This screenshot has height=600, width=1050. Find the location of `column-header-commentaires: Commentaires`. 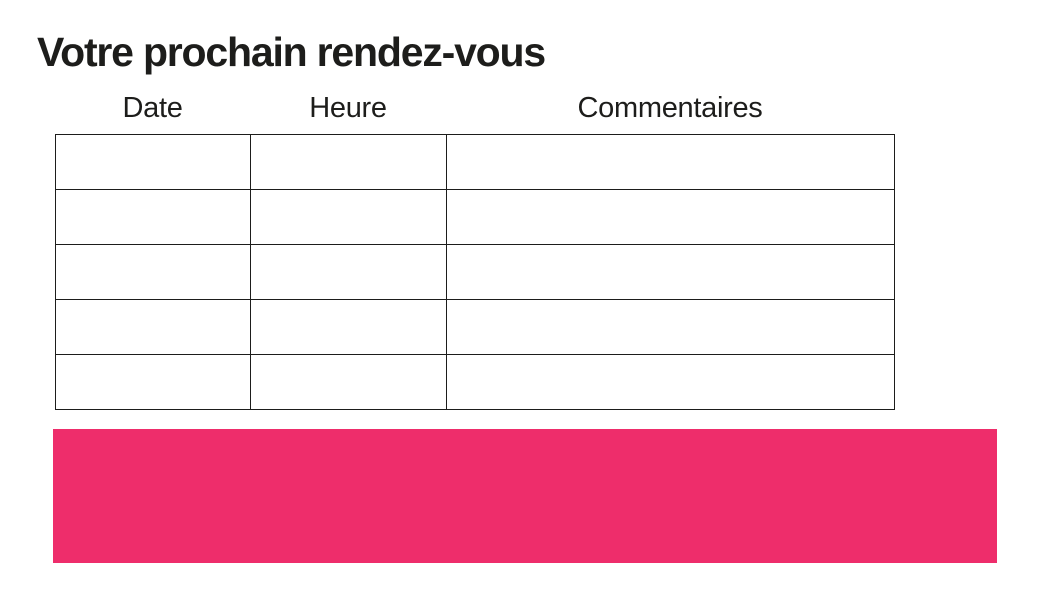

column-header-commentaires: Commentaires is located at coordinates (670, 108).